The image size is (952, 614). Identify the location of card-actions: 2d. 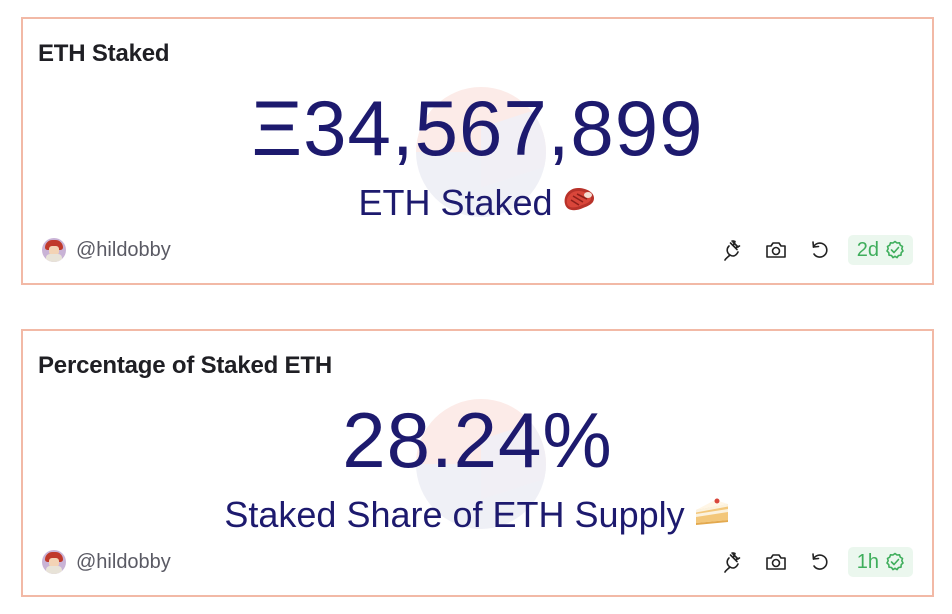
(806, 250).